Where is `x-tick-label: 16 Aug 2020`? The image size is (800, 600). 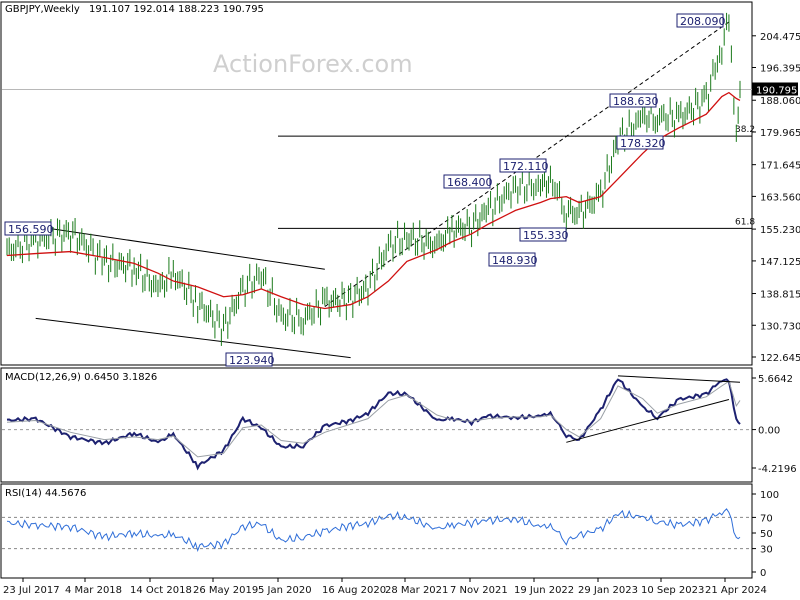 x-tick-label: 16 Aug 2020 is located at coordinates (354, 590).